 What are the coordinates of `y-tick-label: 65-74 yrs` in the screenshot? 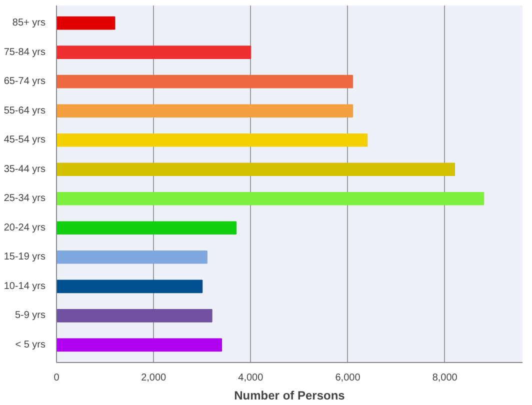 It's located at (25, 82).